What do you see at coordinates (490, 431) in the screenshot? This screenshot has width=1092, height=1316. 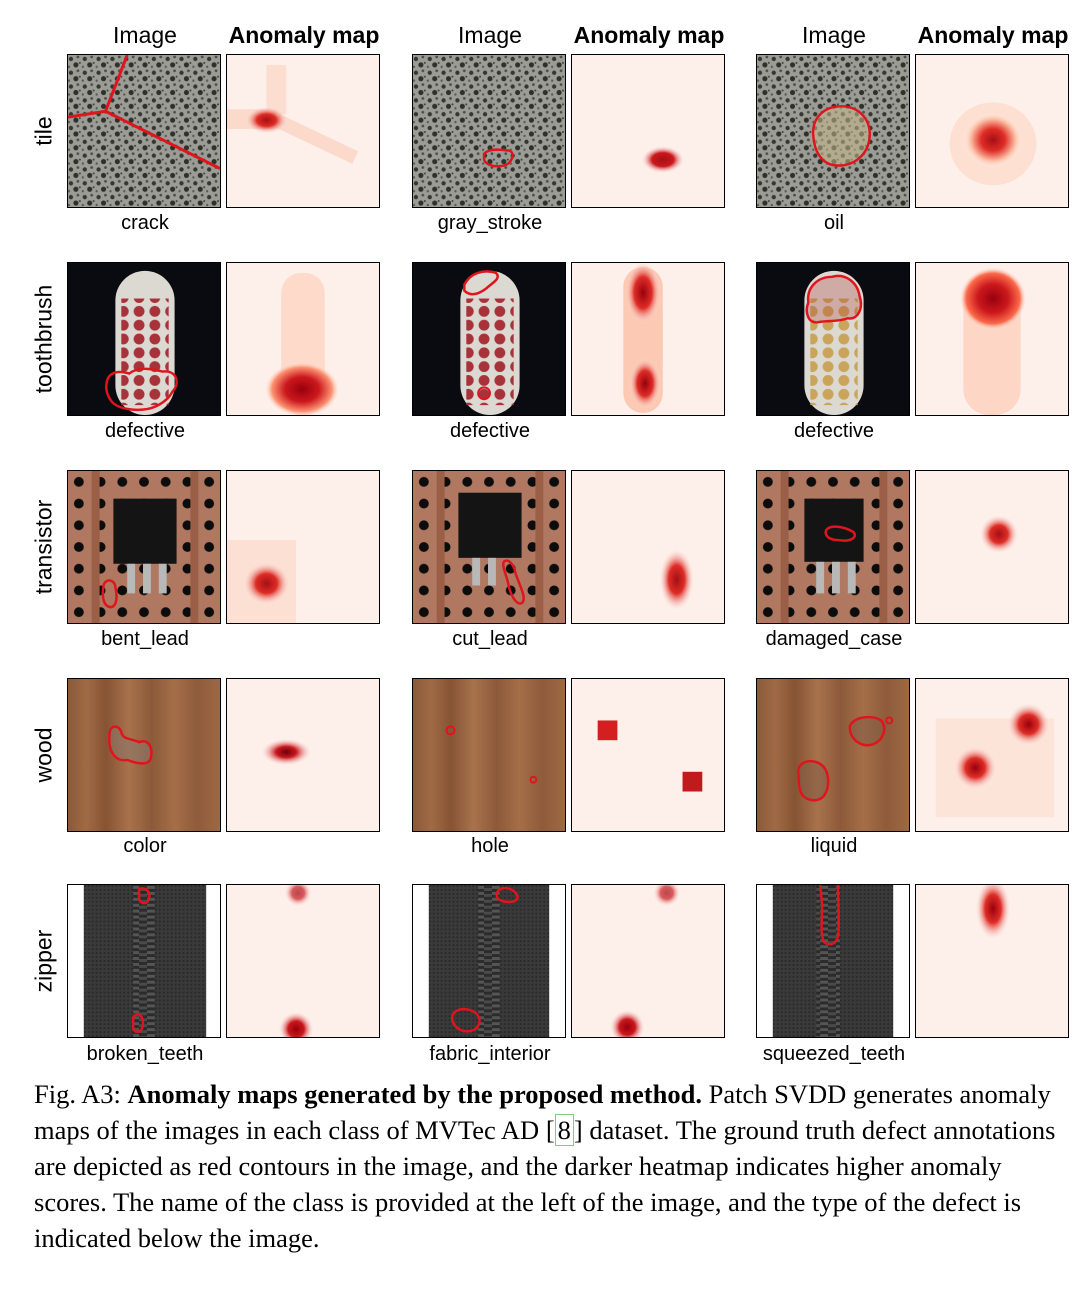 I see `defect-label-toothbrush-2: defective` at bounding box center [490, 431].